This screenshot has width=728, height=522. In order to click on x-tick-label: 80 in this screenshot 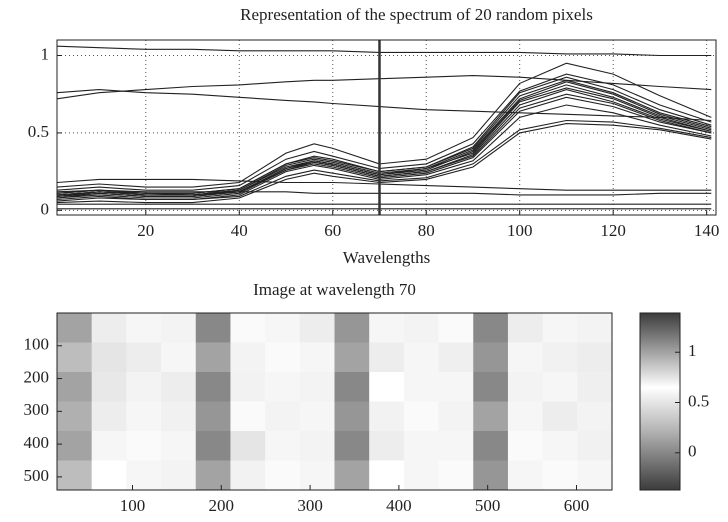, I will do `click(426, 230)`.